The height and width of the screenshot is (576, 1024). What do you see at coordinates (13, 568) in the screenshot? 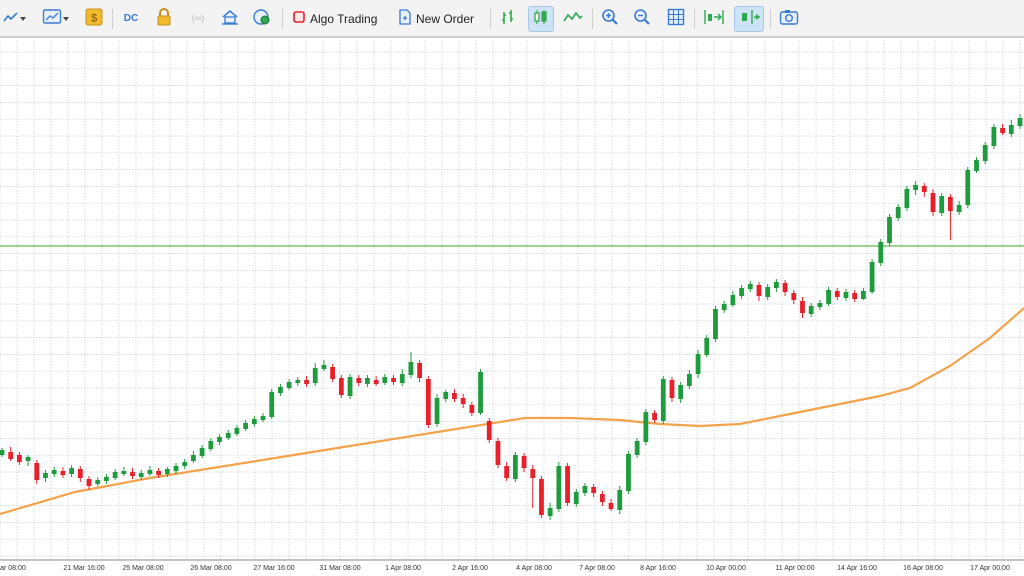
I see `x-tick-label: Mar 08:00` at bounding box center [13, 568].